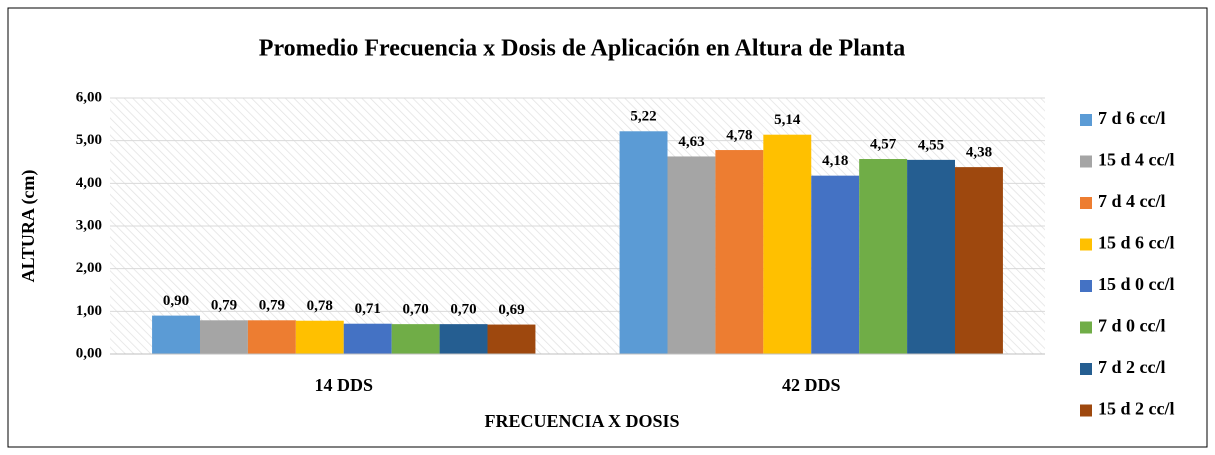  Describe the element at coordinates (176, 301) in the screenshot. I see `data-label: 0,90` at that location.